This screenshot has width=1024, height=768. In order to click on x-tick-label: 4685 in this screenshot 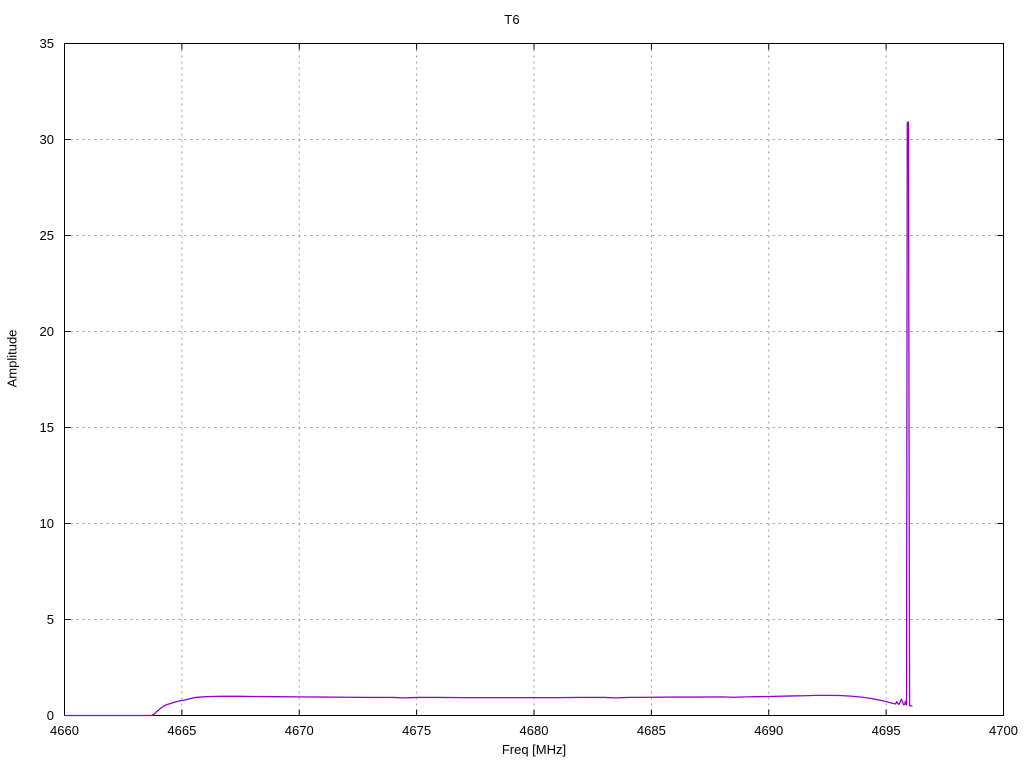, I will do `click(651, 730)`.